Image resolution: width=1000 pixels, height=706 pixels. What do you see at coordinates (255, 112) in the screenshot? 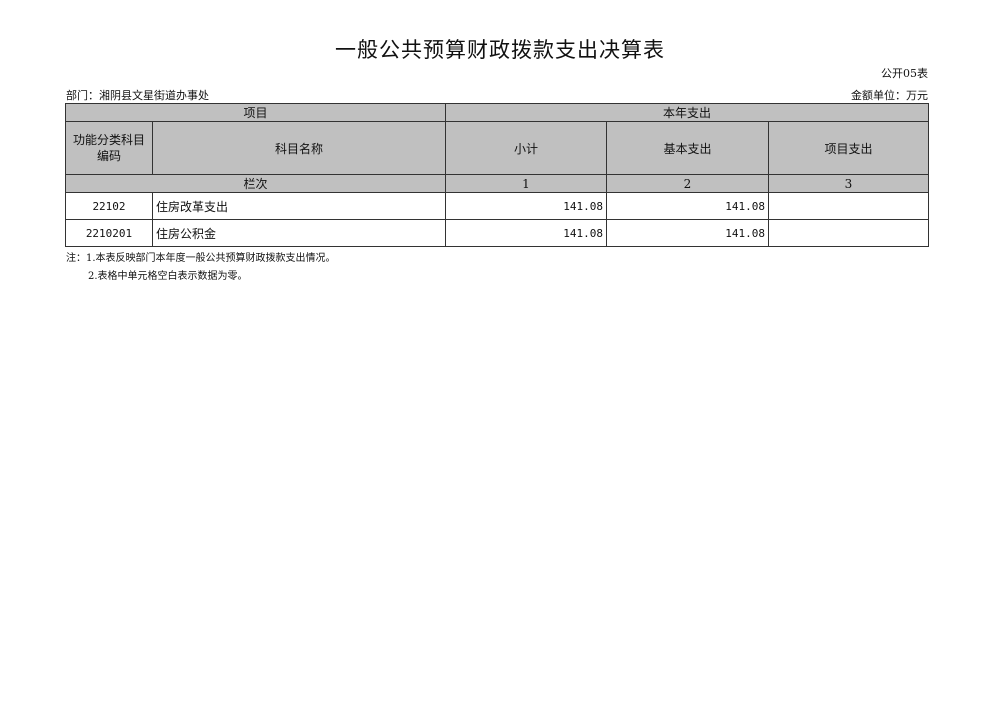
I see `header-project: 项目` at bounding box center [255, 112].